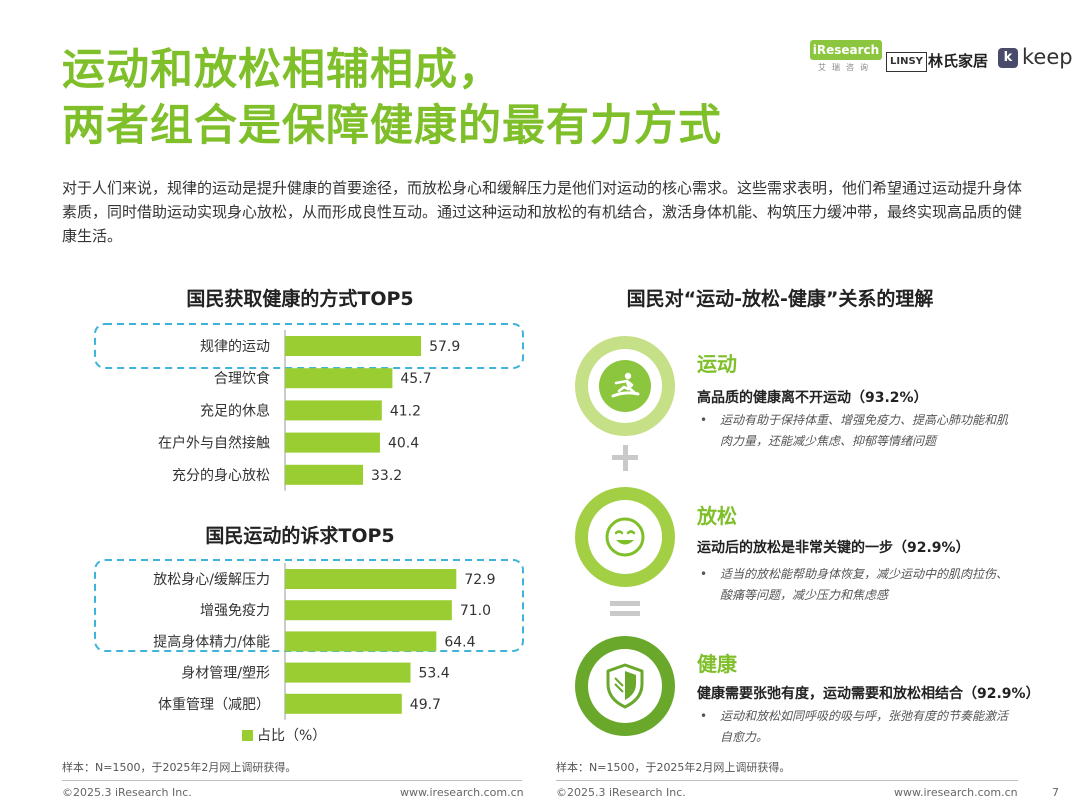 Image resolution: width=1080 pixels, height=810 pixels. I want to click on chart-legend: 占比（%）, so click(284, 735).